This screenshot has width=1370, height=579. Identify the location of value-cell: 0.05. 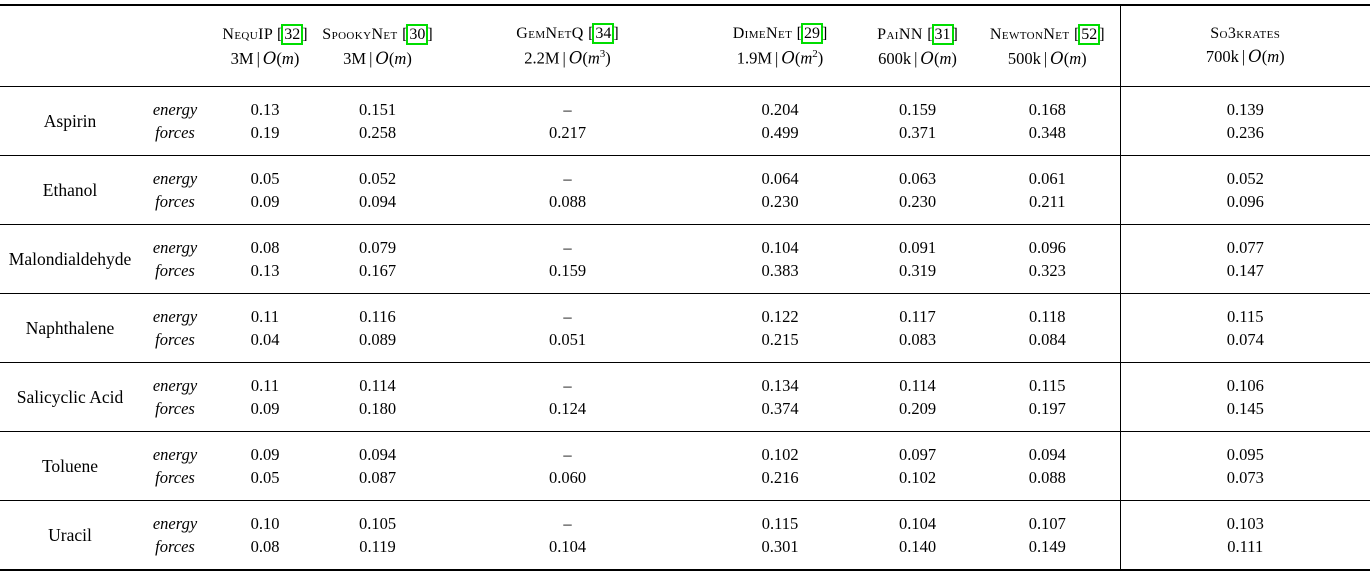
(265, 477).